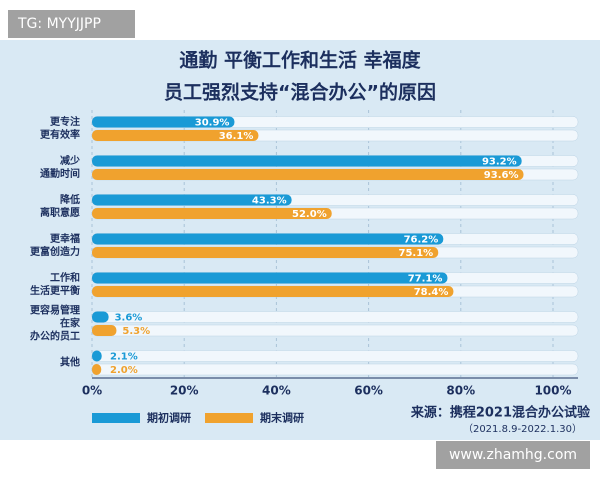 This screenshot has height=480, width=600. Describe the element at coordinates (70, 160) in the screenshot. I see `y-tick-label: 减少` at that location.